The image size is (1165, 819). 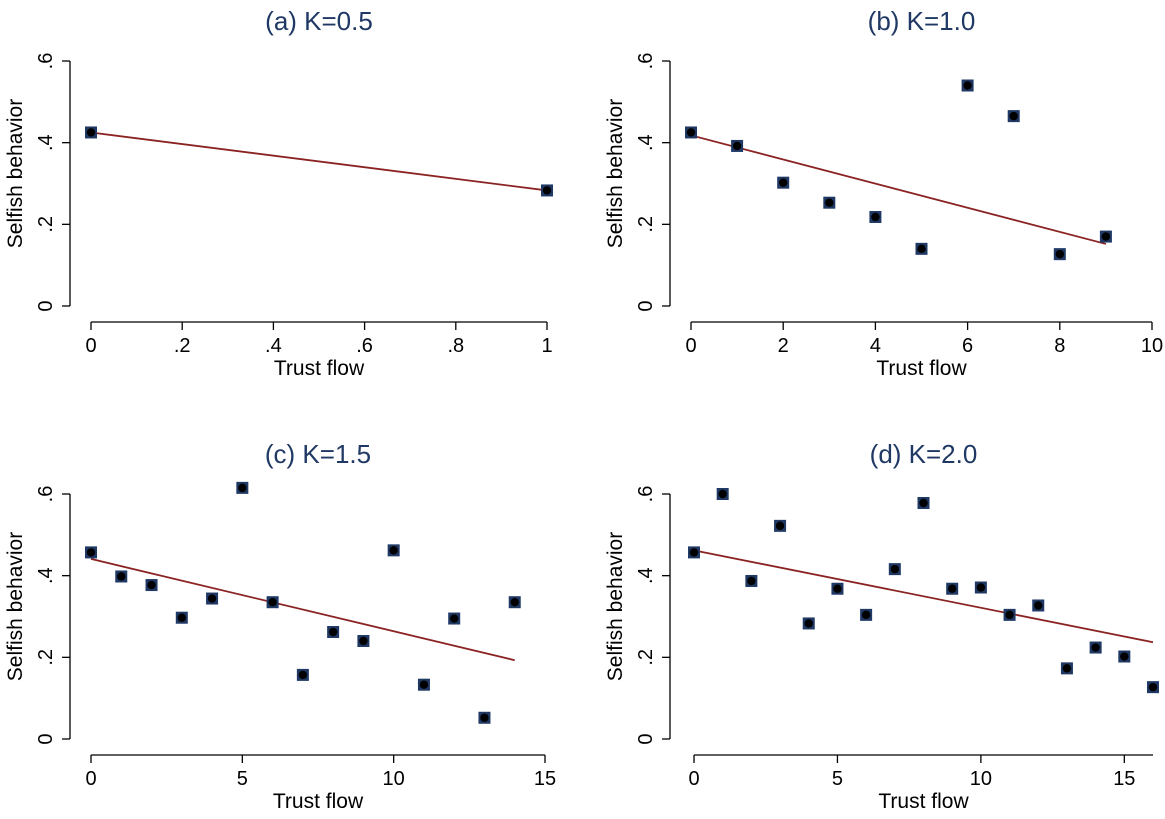 What do you see at coordinates (545, 779) in the screenshot?
I see `x-tick-label: 15` at bounding box center [545, 779].